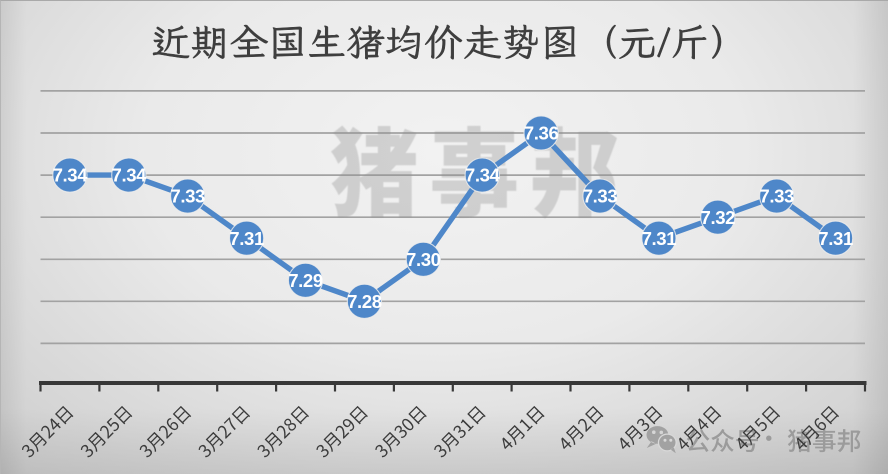 Image resolution: width=888 pixels, height=474 pixels. I want to click on svg-text: 7.32, so click(718, 217).